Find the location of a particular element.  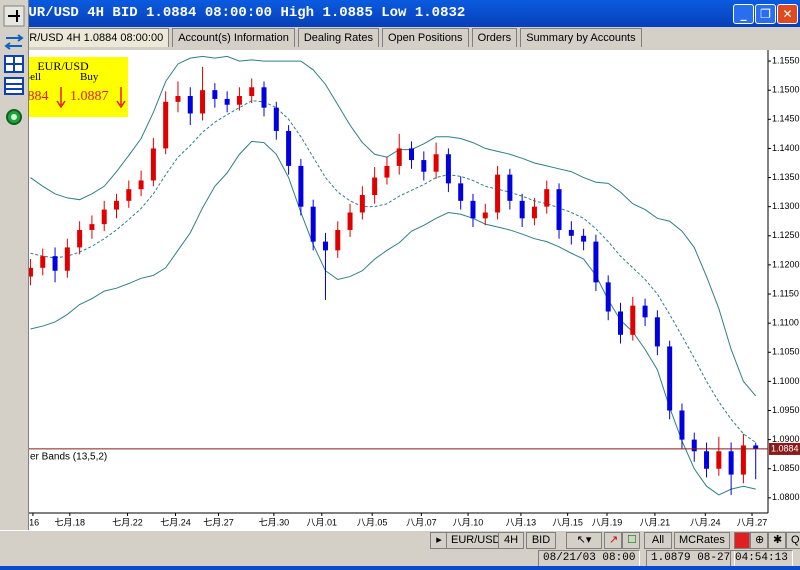

status-bar: 08/21/03 08:00 1.0879 08-27 04:54:13 is located at coordinates (400, 558).